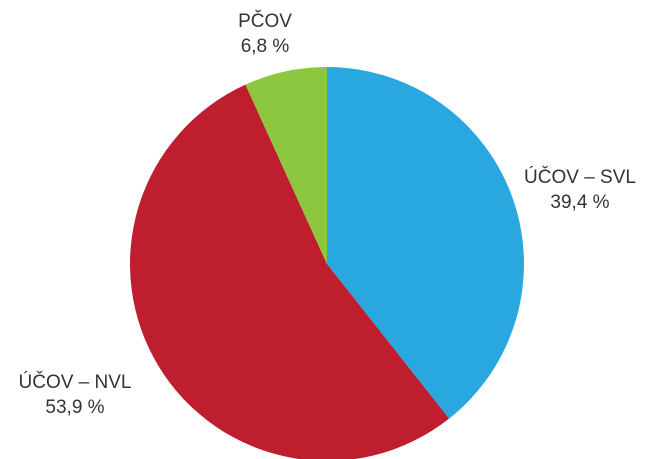 This screenshot has width=660, height=459. Describe the element at coordinates (580, 177) in the screenshot. I see `slice-label: ÚČOV – SVL` at that location.